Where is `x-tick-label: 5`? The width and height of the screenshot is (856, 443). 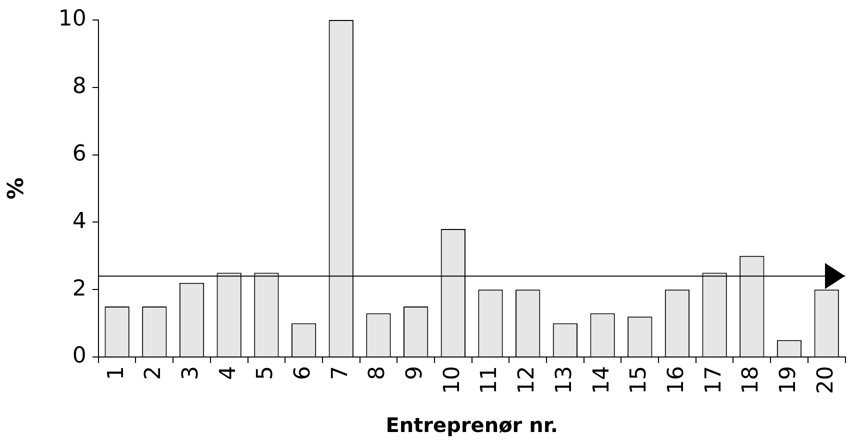
x-tick-label: 5 is located at coordinates (265, 373).